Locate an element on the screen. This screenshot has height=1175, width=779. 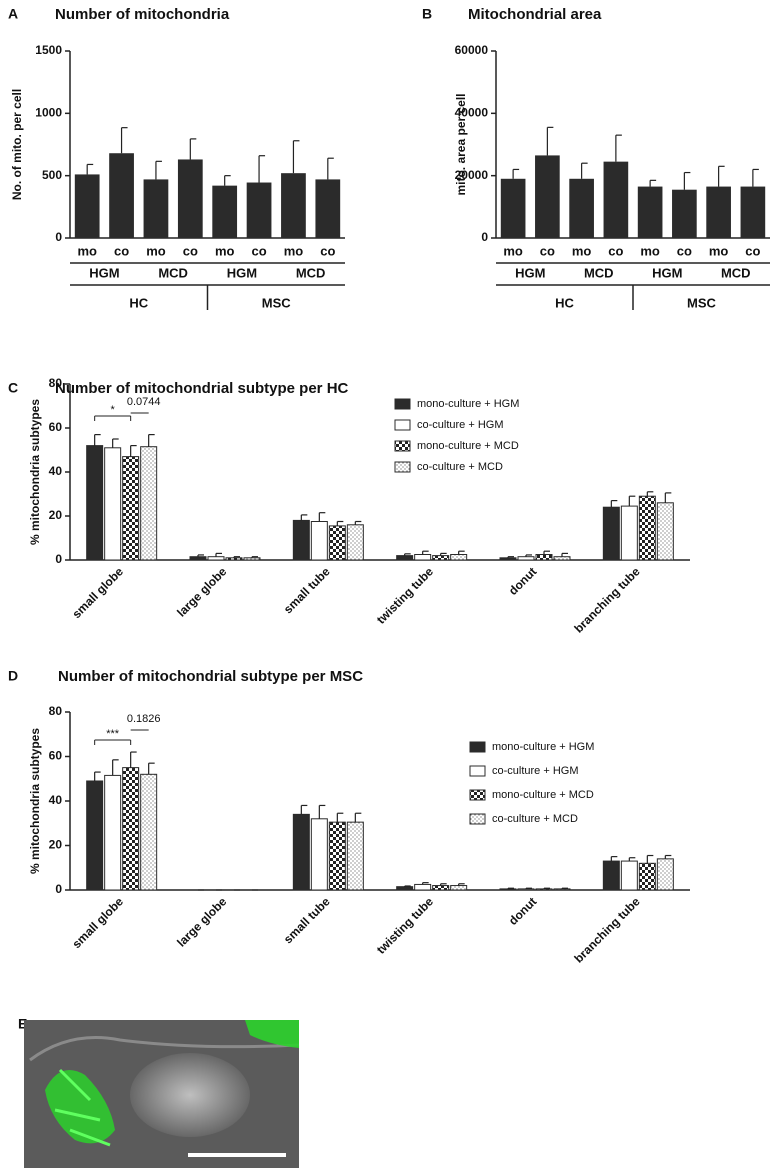
x-tick-label: donut is located at coordinates (522, 580).